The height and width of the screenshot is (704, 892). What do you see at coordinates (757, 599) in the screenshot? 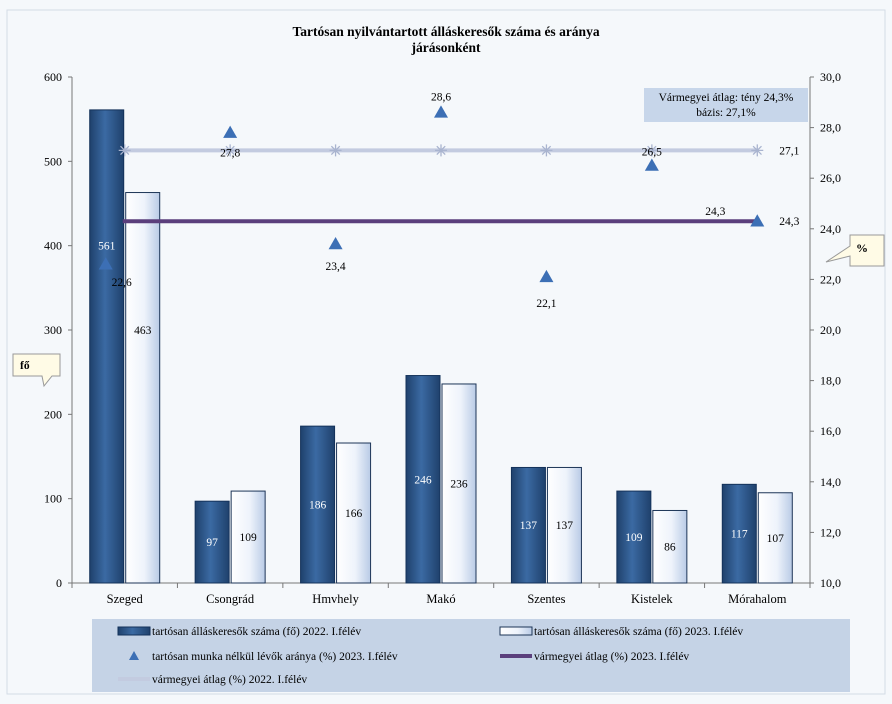
I see `x-tick-label: Mórahalom` at bounding box center [757, 599].